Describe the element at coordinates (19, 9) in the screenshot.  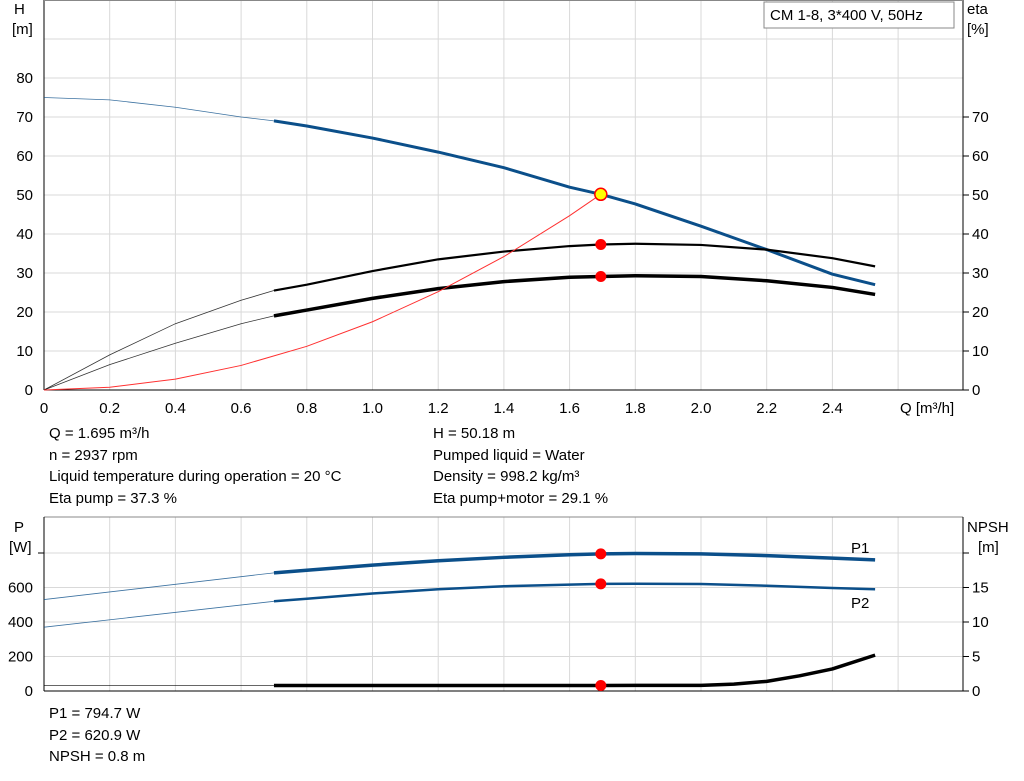
I see `y-axis-label-left: H` at that location.